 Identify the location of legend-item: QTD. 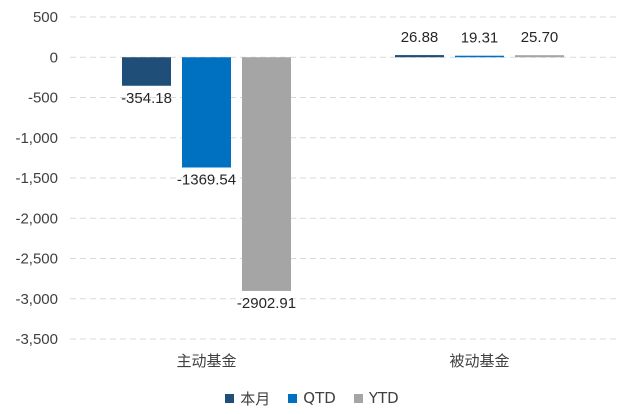
(312, 398).